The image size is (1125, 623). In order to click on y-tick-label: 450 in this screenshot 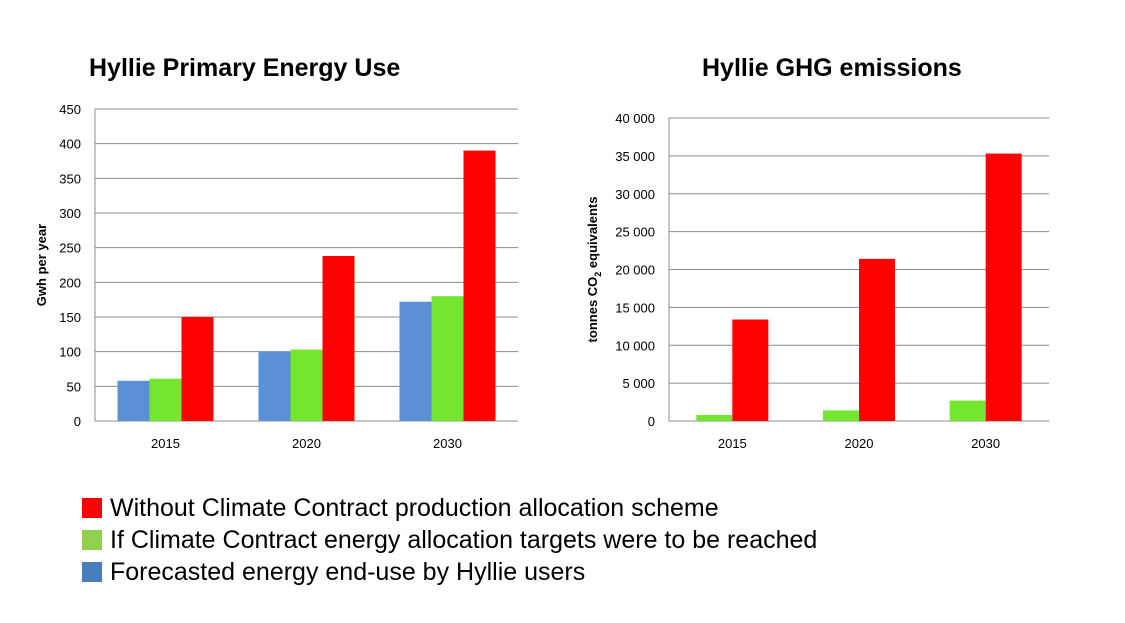, I will do `click(70, 109)`.